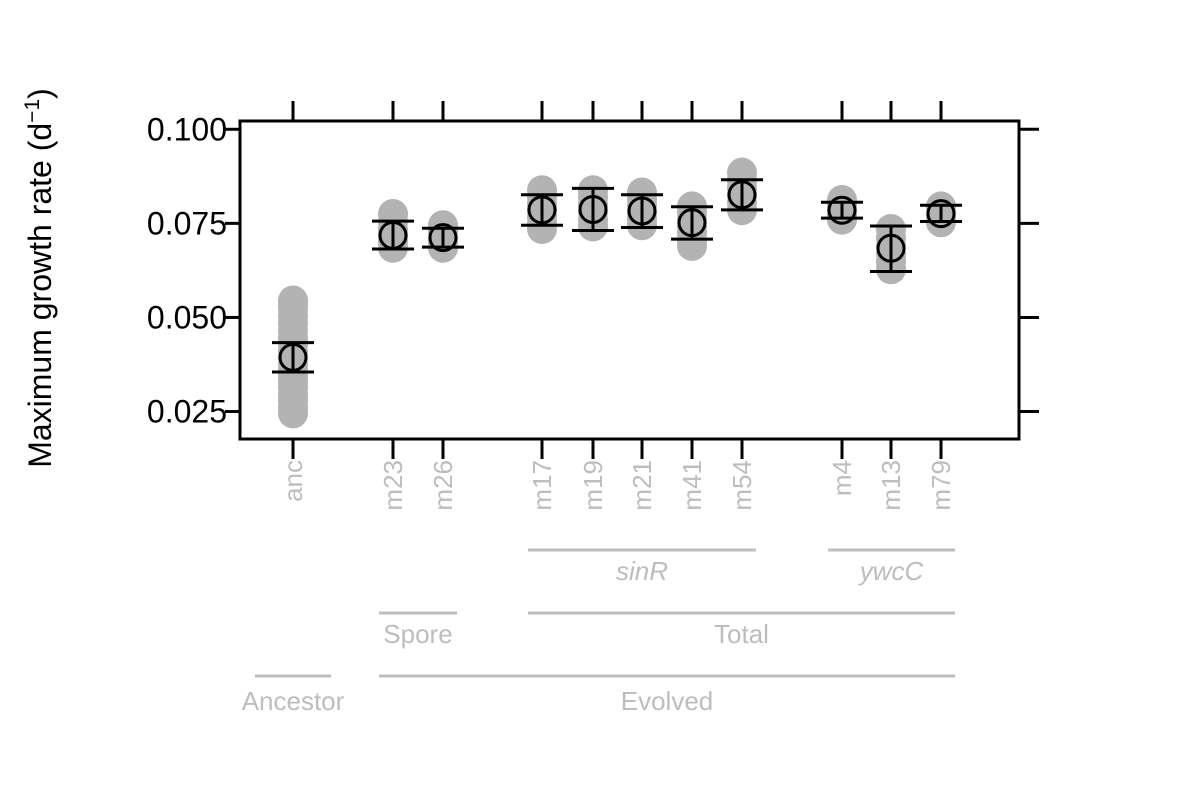 This screenshot has height=800, width=1200. What do you see at coordinates (667, 701) in the screenshot?
I see `group-label: Evolved` at bounding box center [667, 701].